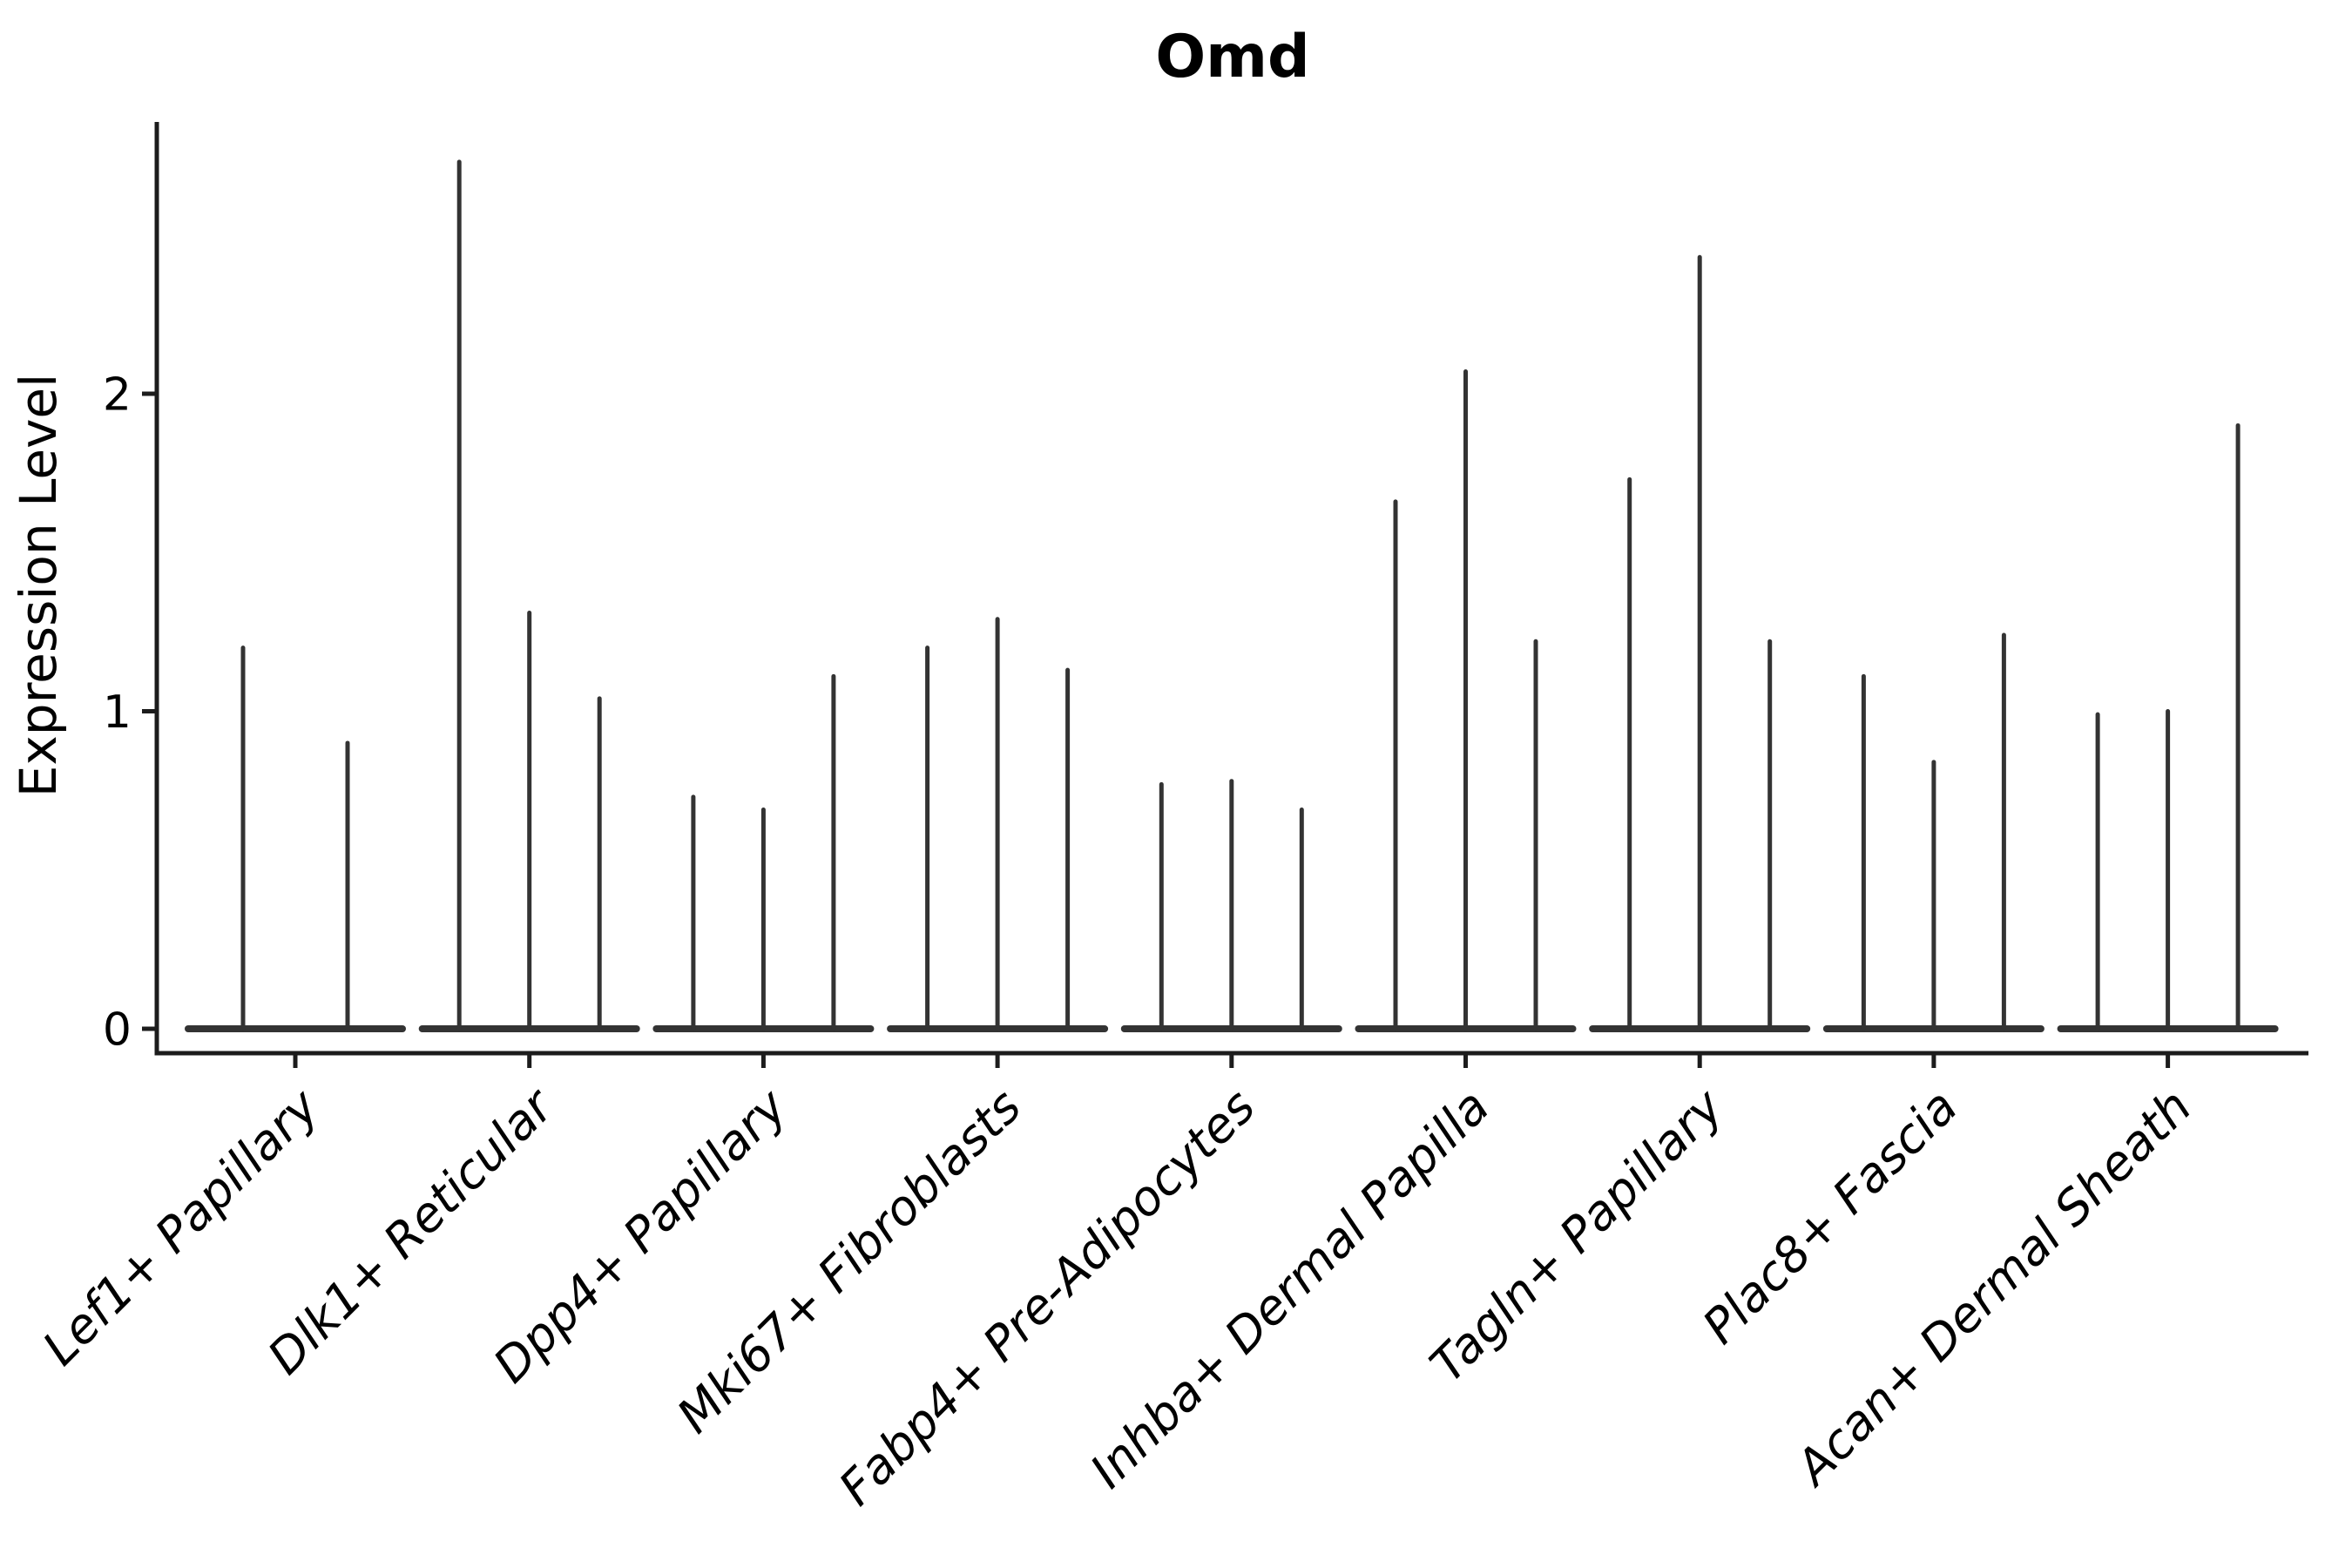  I want to click on chart-title: Omd, so click(1232, 57).